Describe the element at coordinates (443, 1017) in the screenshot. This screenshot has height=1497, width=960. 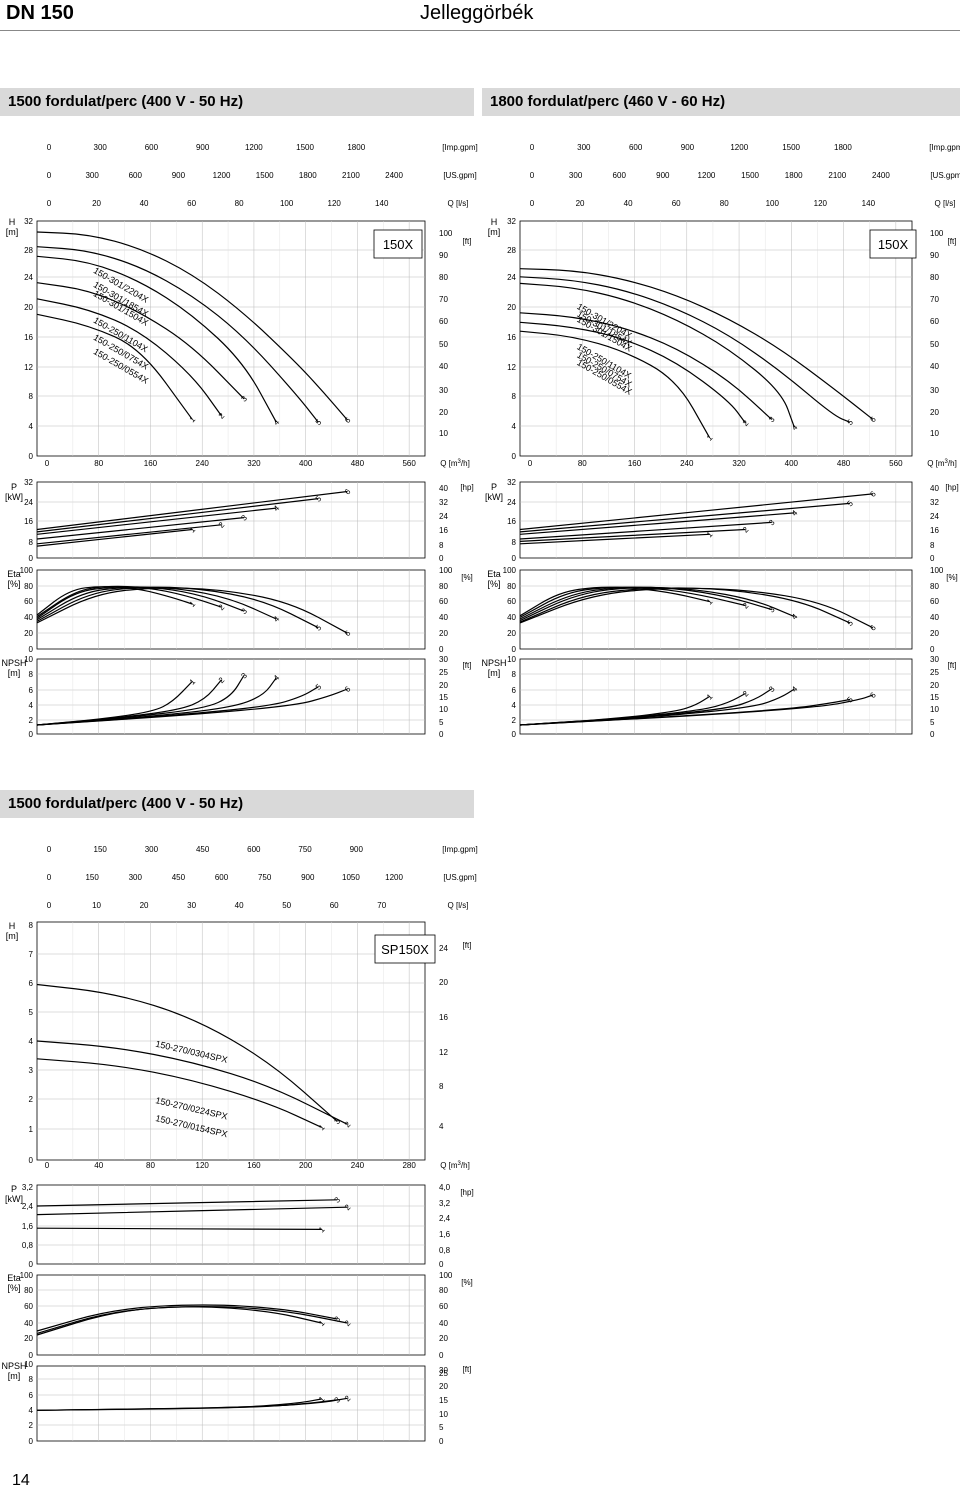
I see `y2-tick: 16` at that location.